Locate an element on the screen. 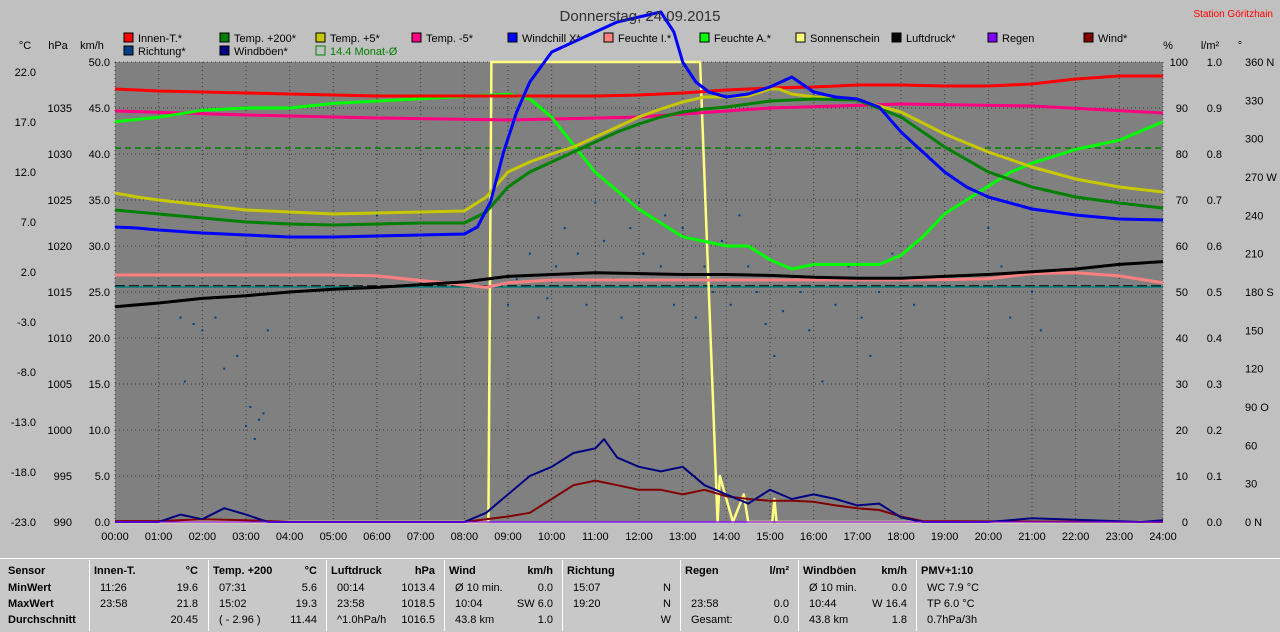 This screenshot has height=632, width=1280. x-tick-label: 03:00 is located at coordinates (246, 537).